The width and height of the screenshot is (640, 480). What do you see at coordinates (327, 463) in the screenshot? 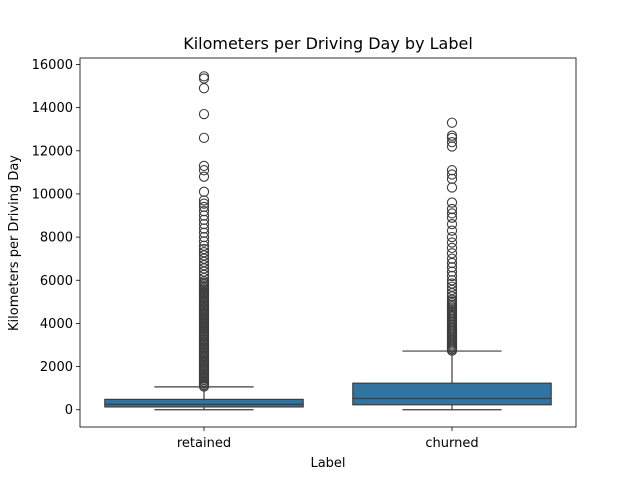
I see `x-axis-label: Label` at bounding box center [327, 463].